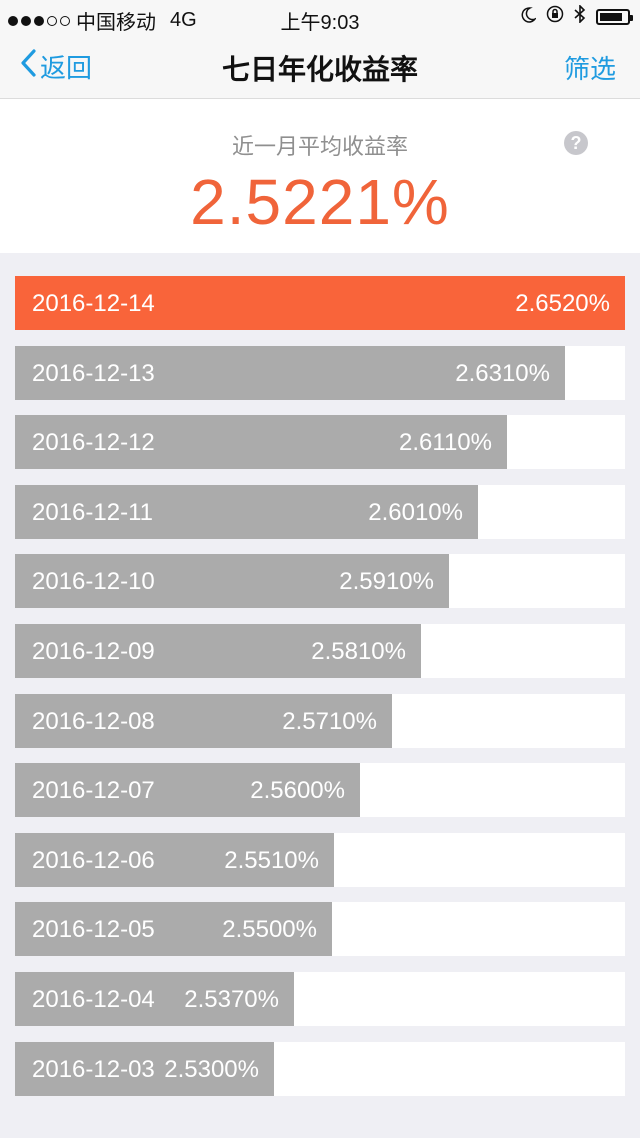  I want to click on carrier-name: 中国移动, so click(116, 23).